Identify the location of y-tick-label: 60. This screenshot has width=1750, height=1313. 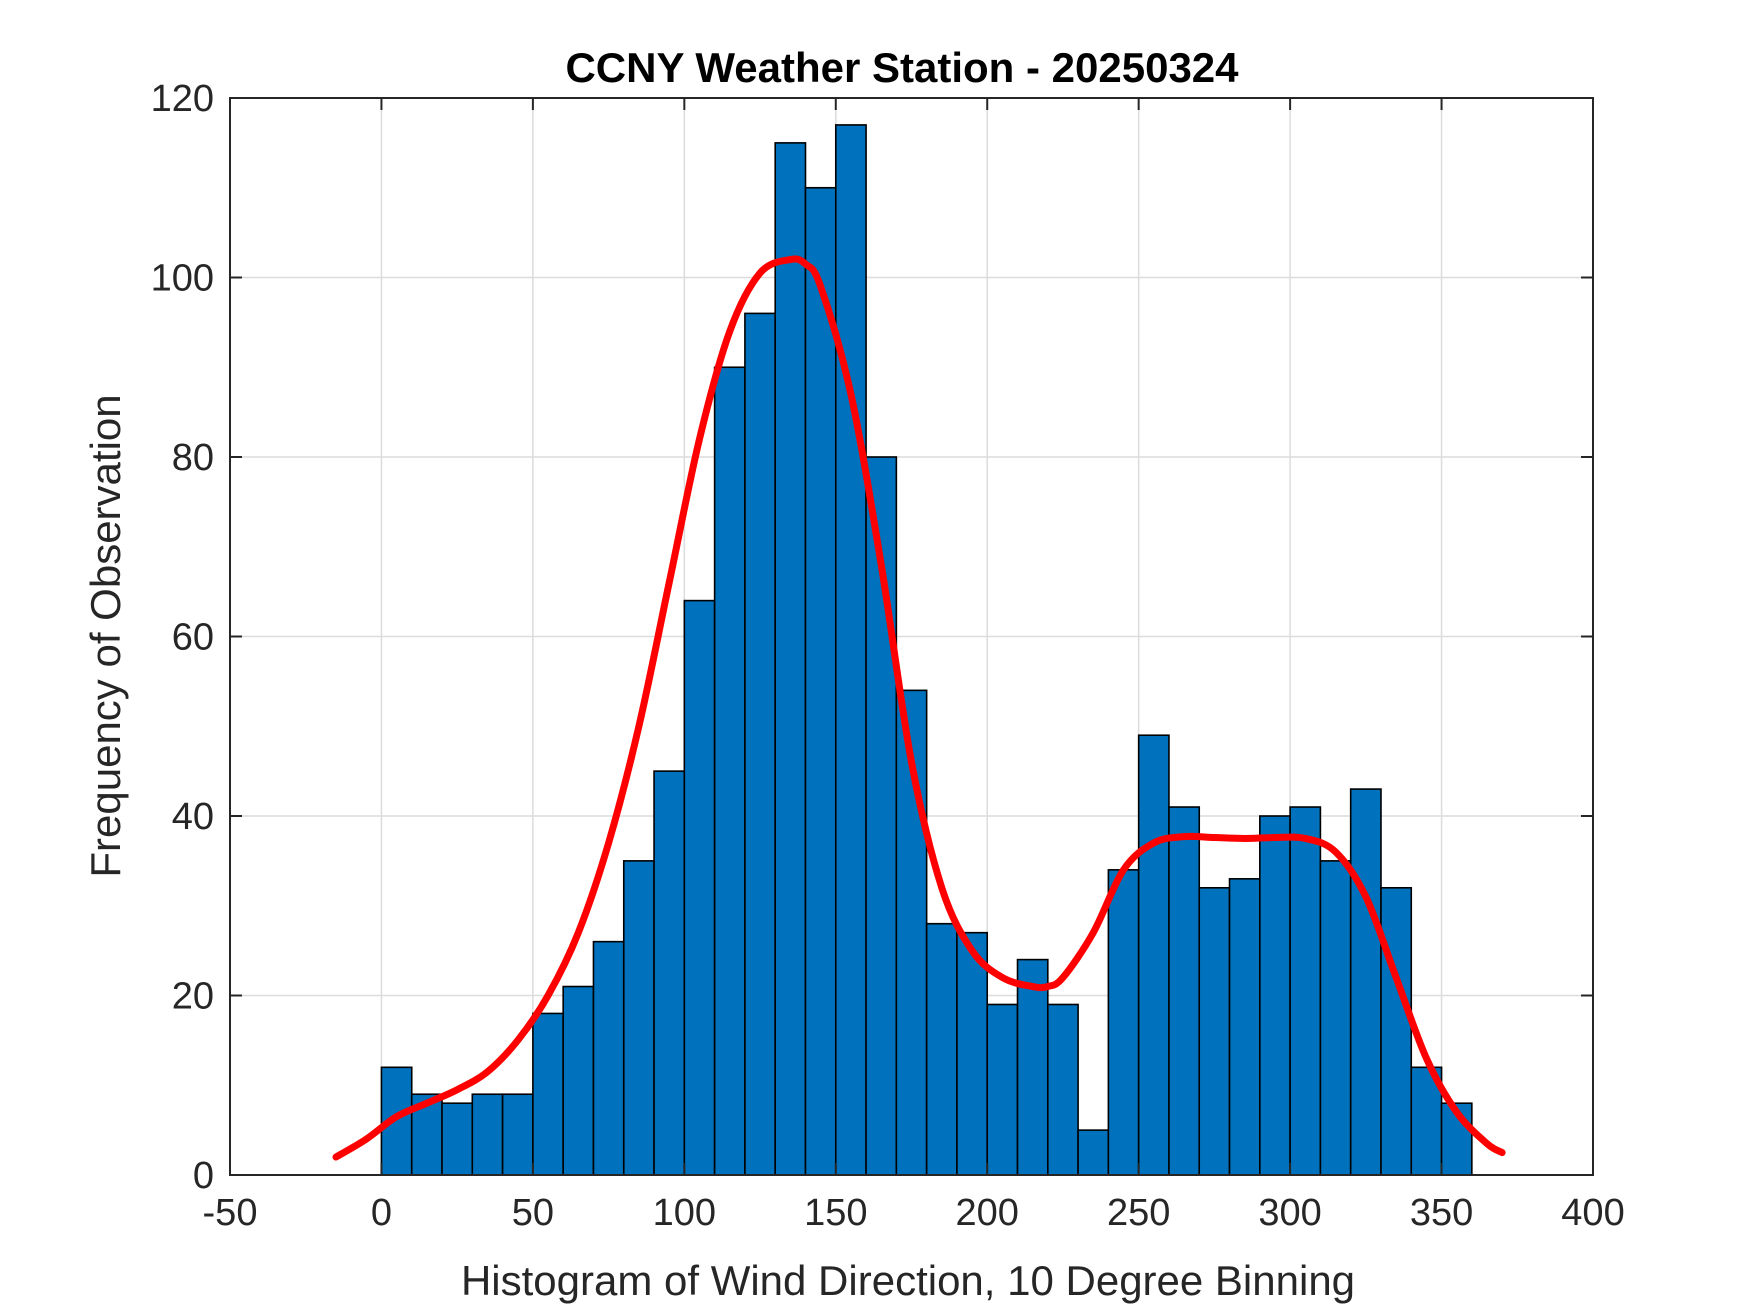
(193, 638).